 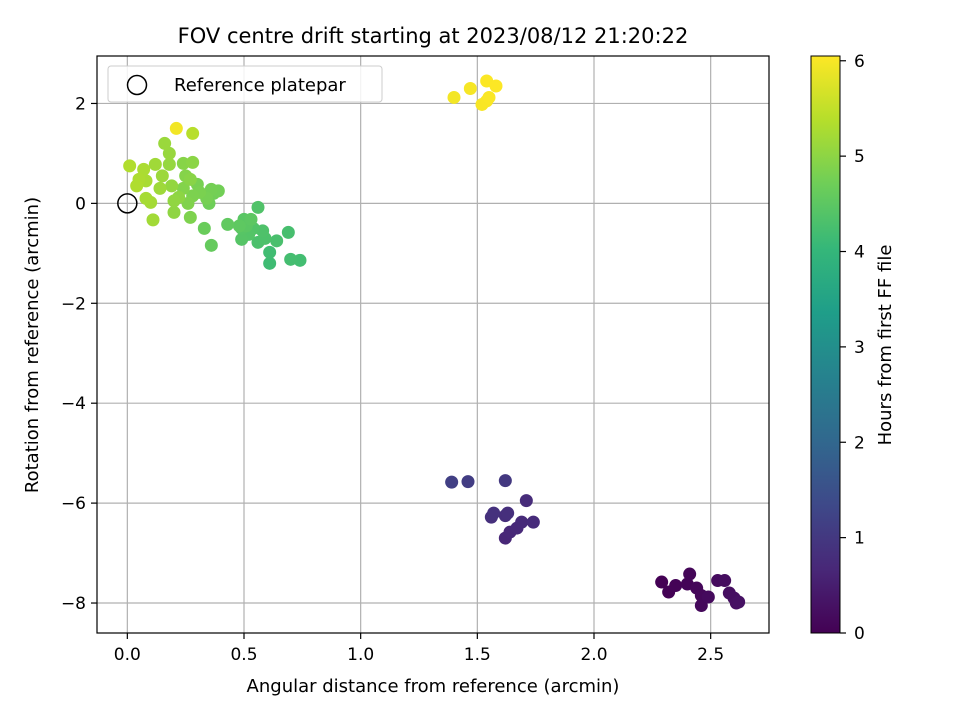 I want to click on x-tick-label: 0.5, so click(x=243, y=655).